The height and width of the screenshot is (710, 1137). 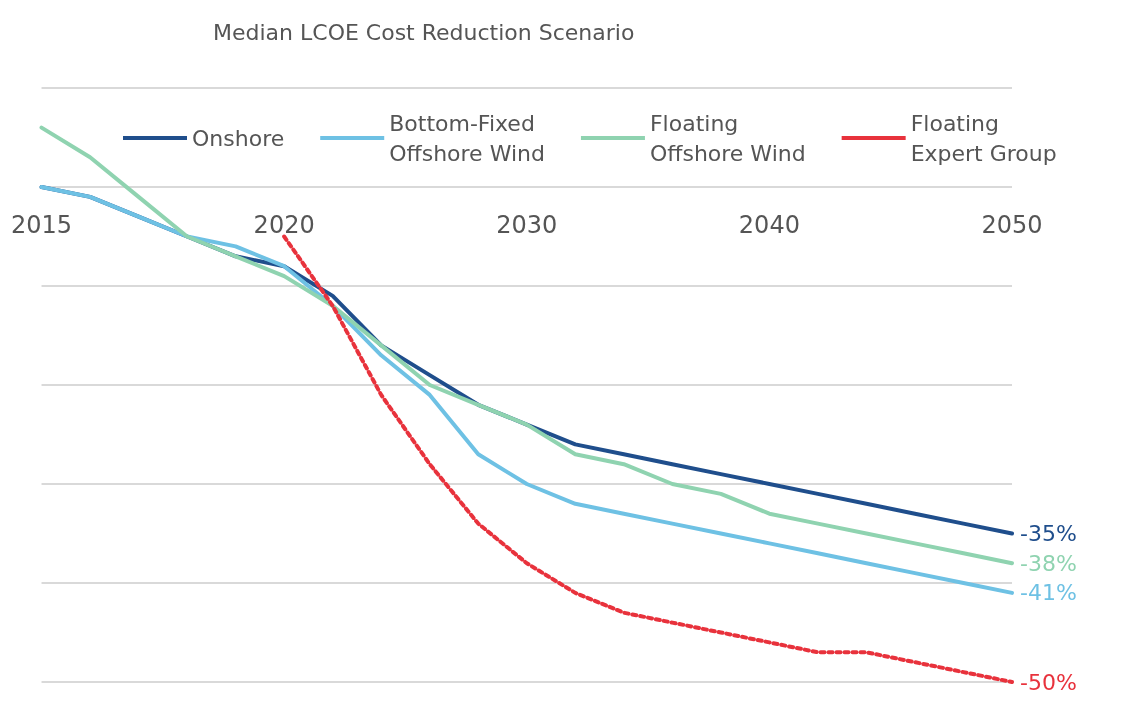 I want to click on legend-label: Bottom-Fixed Offshore Wind, so click(x=467, y=138).